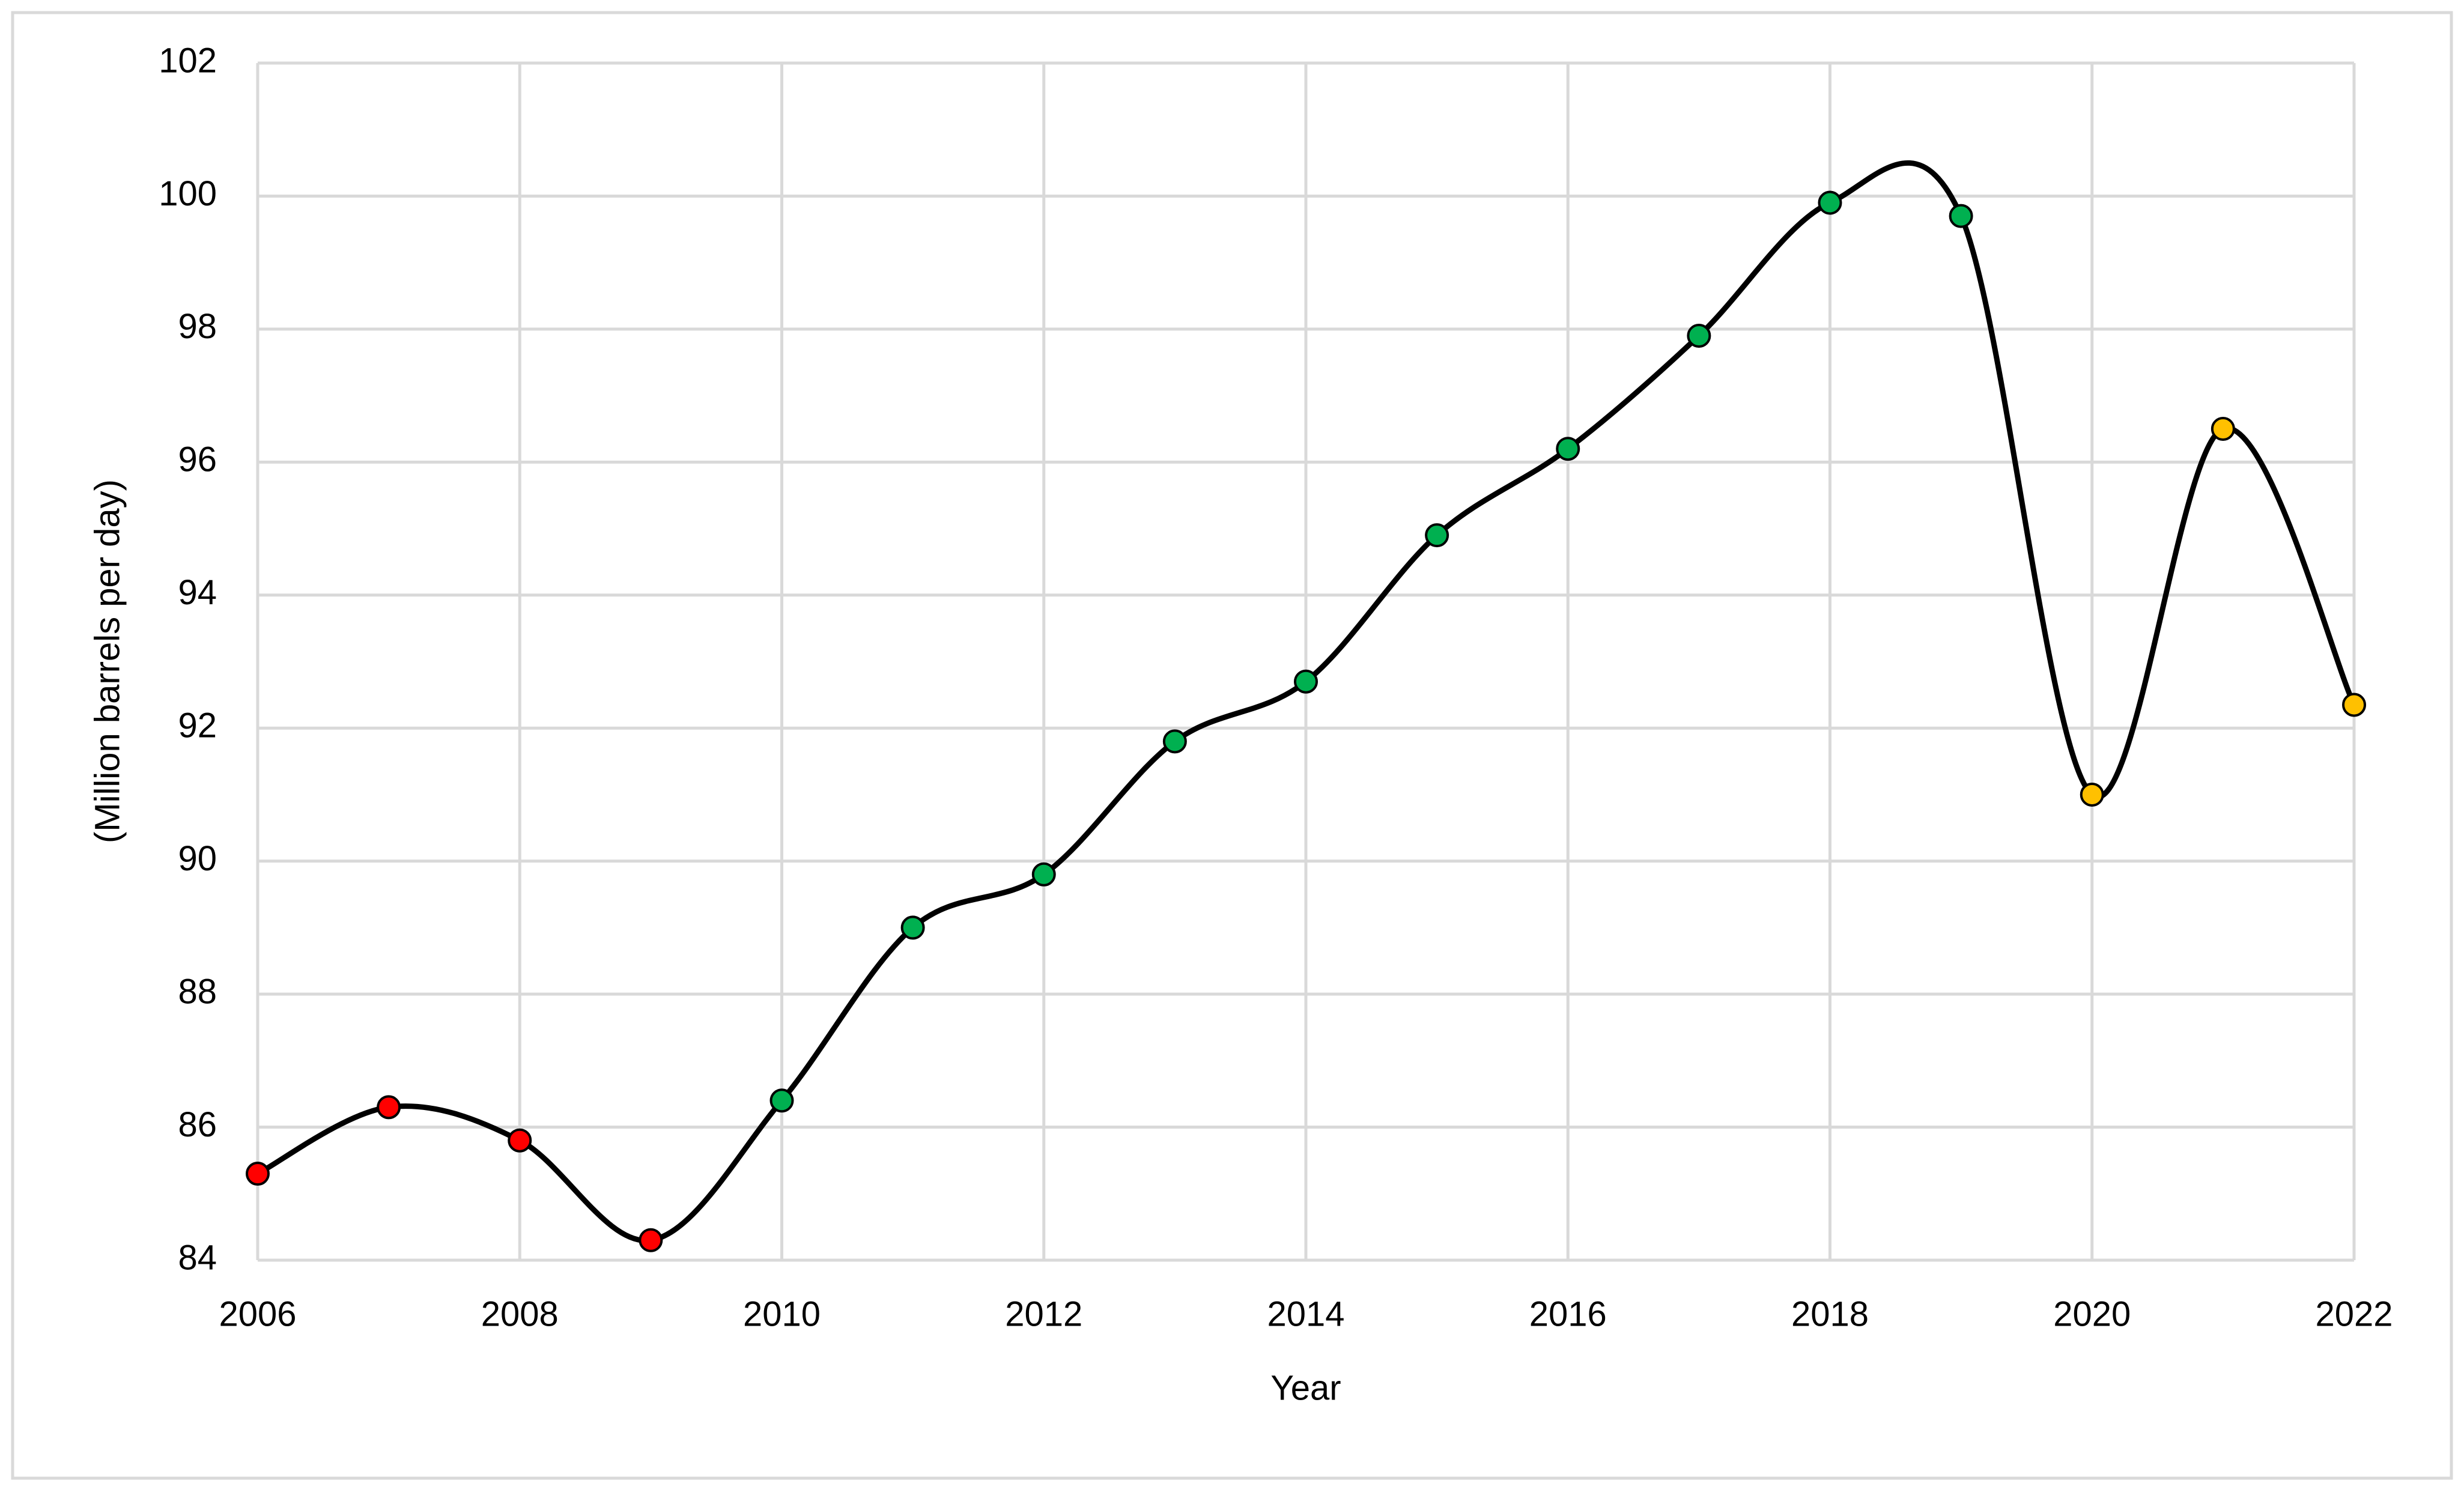 Image resolution: width=2464 pixels, height=1492 pixels. What do you see at coordinates (1044, 1313) in the screenshot?
I see `x-tick-label: 2012` at bounding box center [1044, 1313].